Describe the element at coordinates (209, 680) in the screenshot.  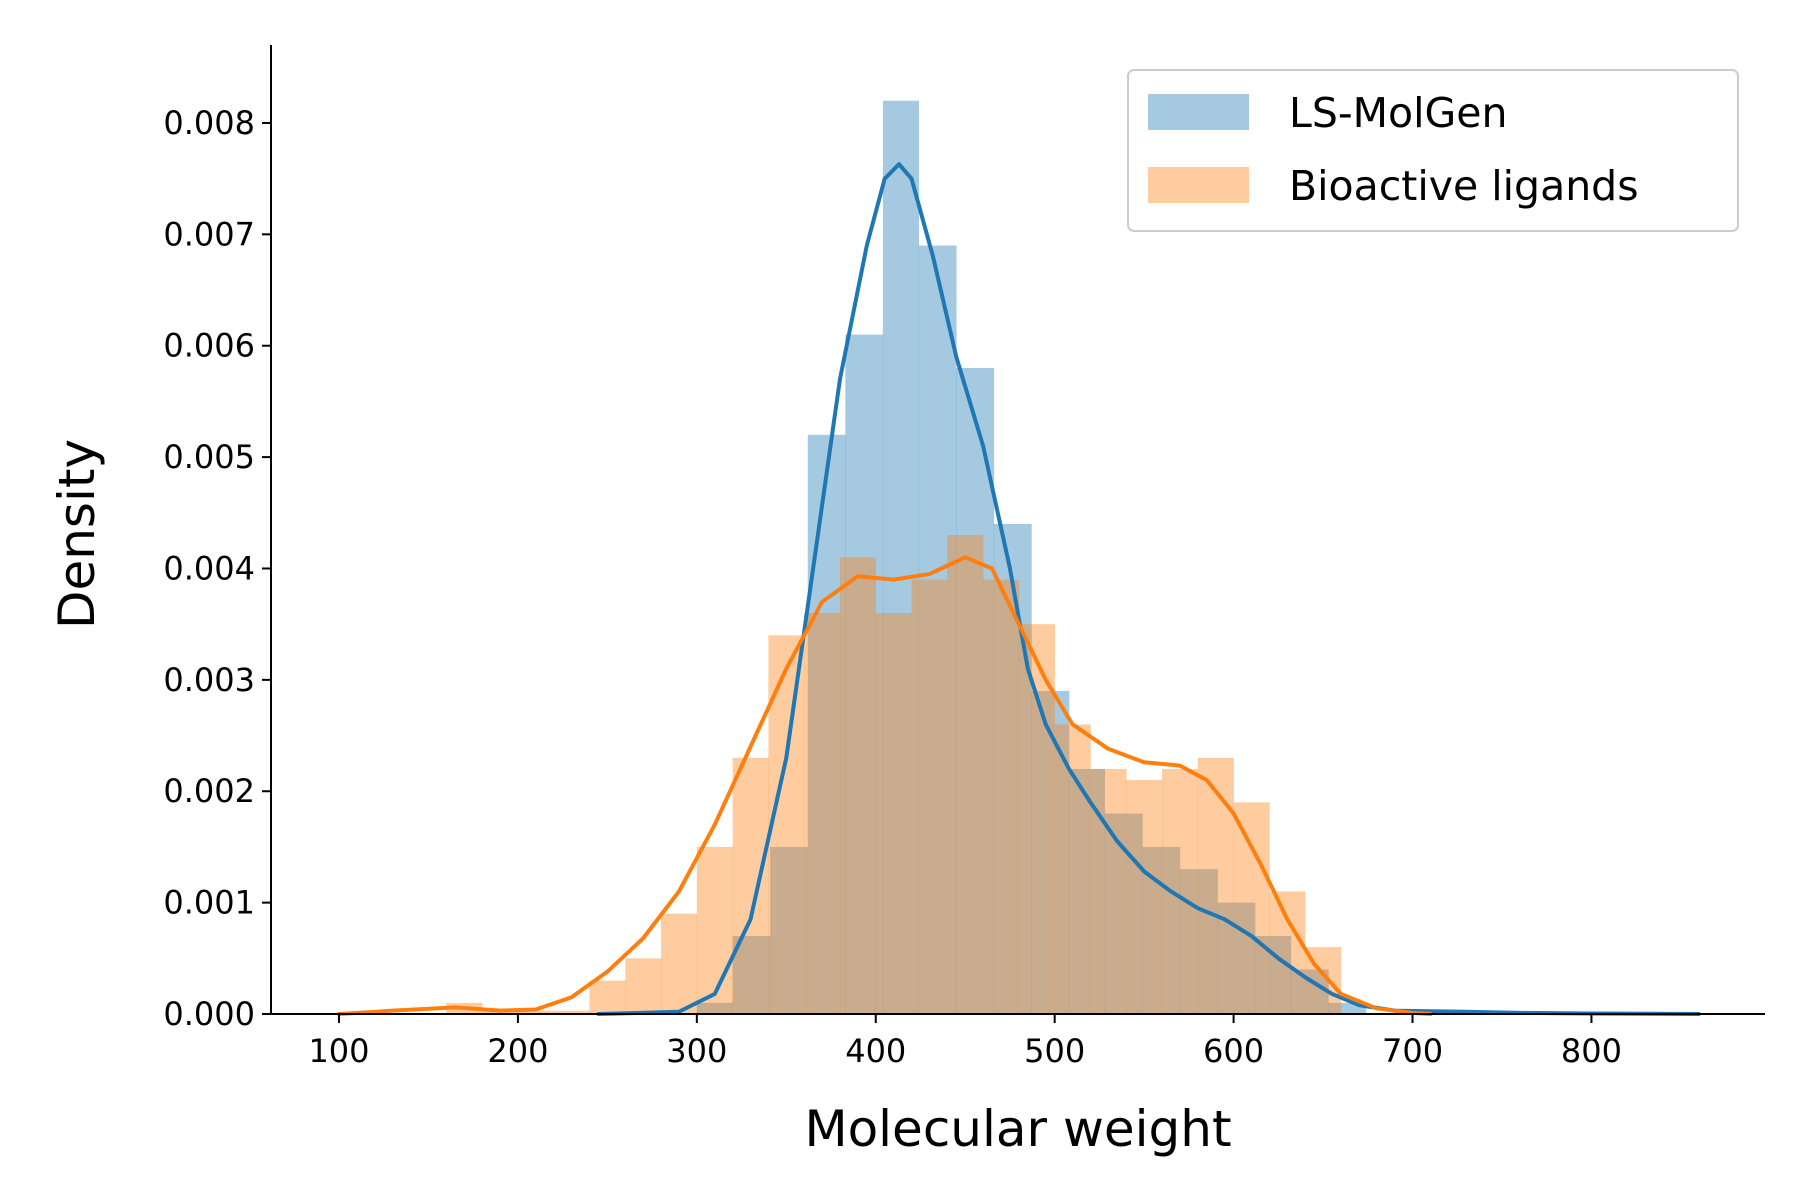
I see `y-tick-label: 0.003` at that location.